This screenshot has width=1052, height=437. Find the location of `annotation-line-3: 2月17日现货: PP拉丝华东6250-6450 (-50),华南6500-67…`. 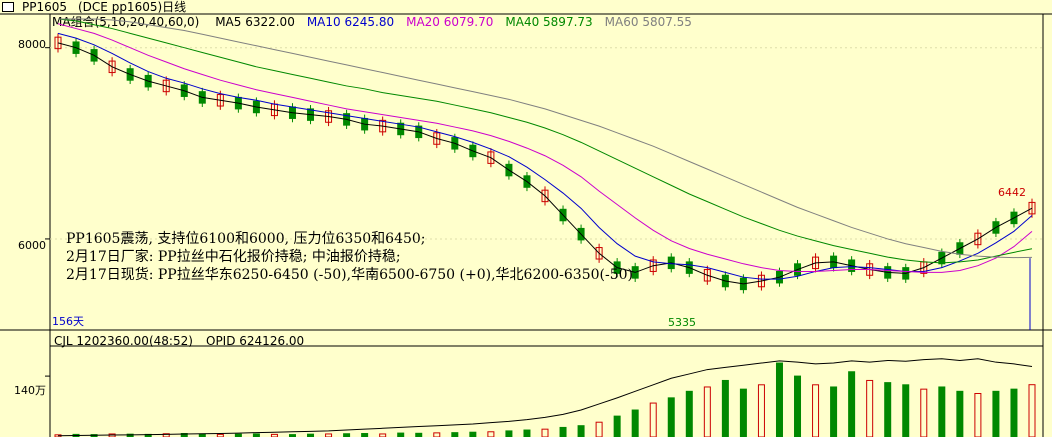

annotation-line-3: 2月17日现货: PP拉丝华东6250-6450 (-50),华南6500-67… is located at coordinates (349, 275).